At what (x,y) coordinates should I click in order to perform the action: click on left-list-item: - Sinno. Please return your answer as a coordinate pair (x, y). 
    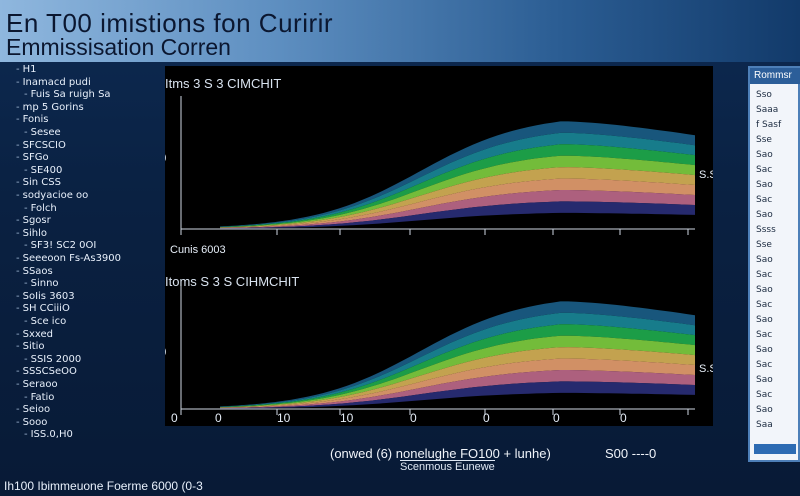
    Looking at the image, I should click on (41, 283).